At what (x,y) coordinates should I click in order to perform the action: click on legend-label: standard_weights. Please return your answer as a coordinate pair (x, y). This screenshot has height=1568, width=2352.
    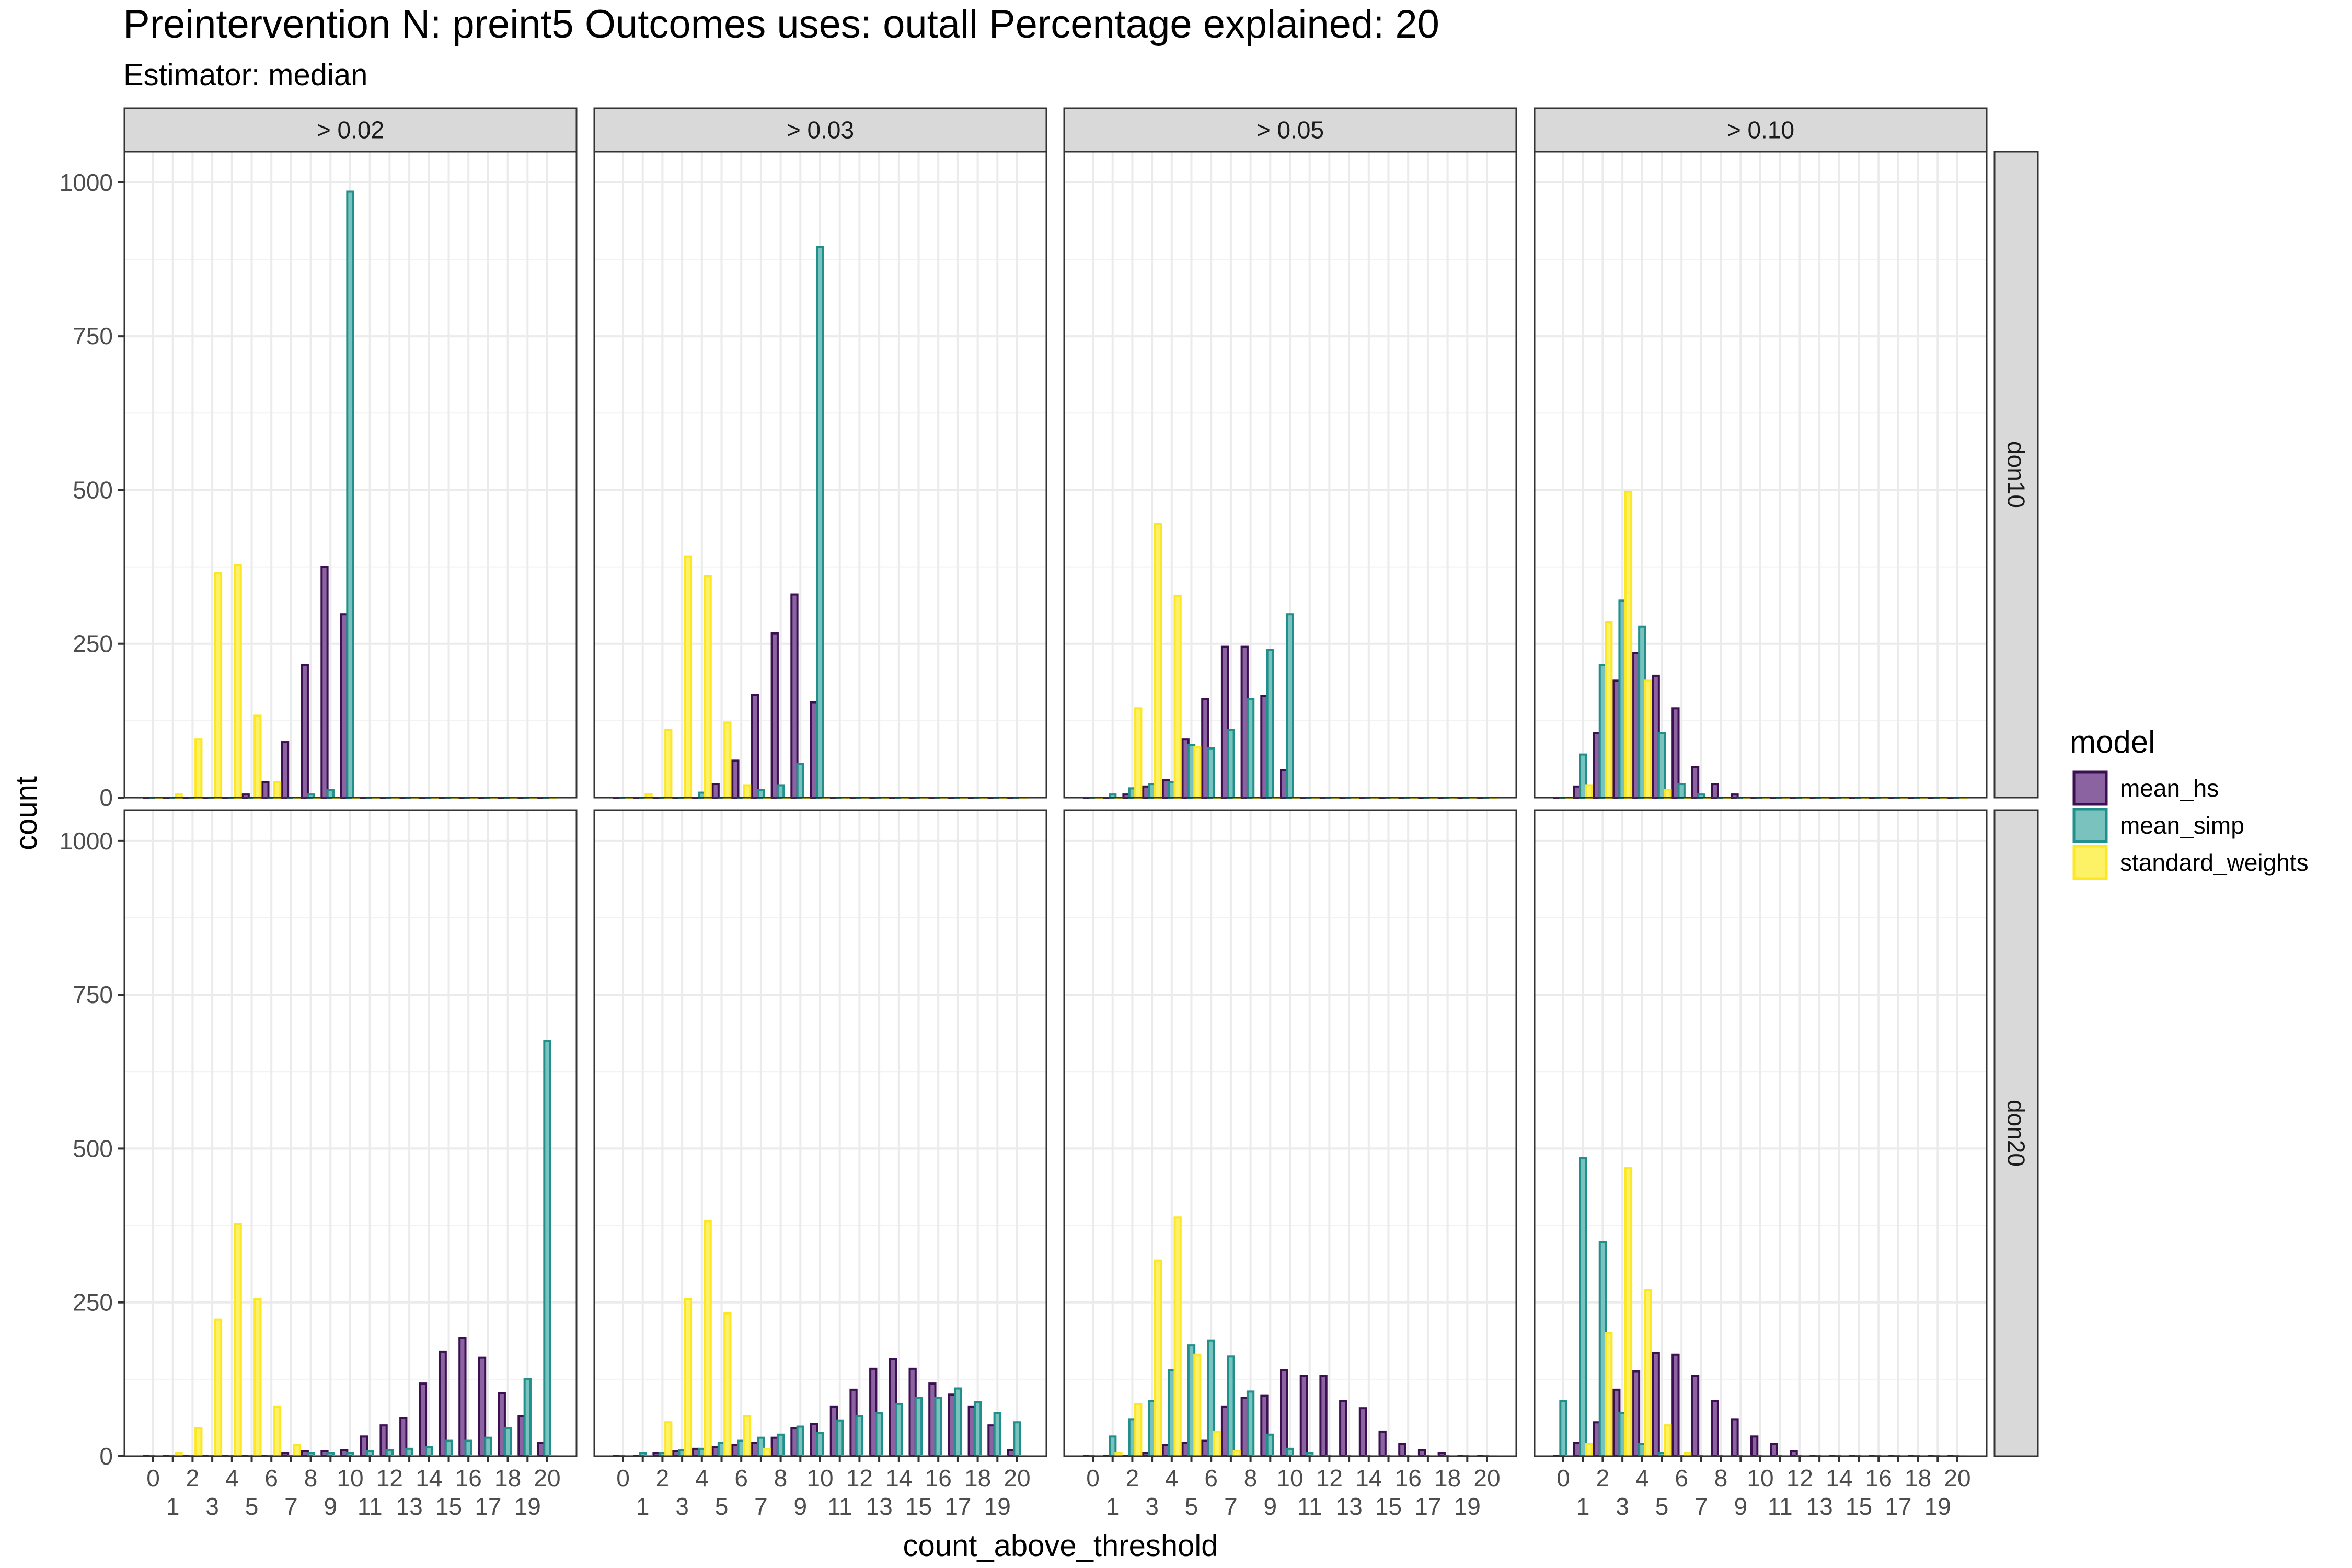
    Looking at the image, I should click on (2214, 862).